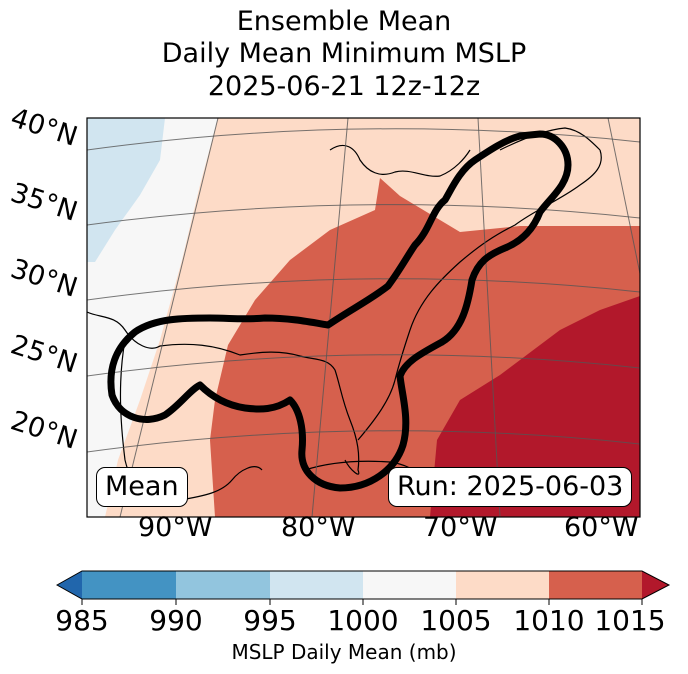  Describe the element at coordinates (460, 527) in the screenshot. I see `lon-label-70w: 70°W` at that location.